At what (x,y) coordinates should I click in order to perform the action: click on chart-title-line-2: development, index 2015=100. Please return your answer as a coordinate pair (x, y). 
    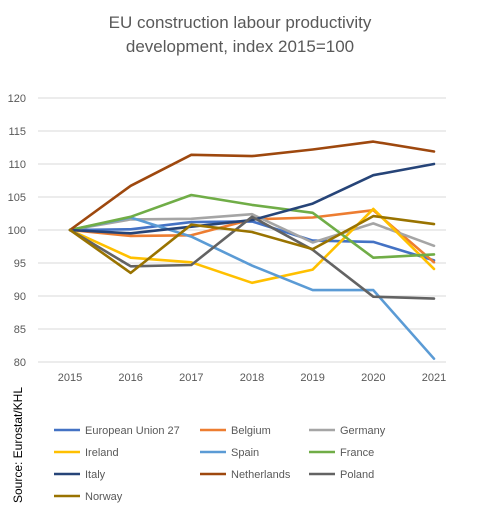
    Looking at the image, I should click on (240, 46).